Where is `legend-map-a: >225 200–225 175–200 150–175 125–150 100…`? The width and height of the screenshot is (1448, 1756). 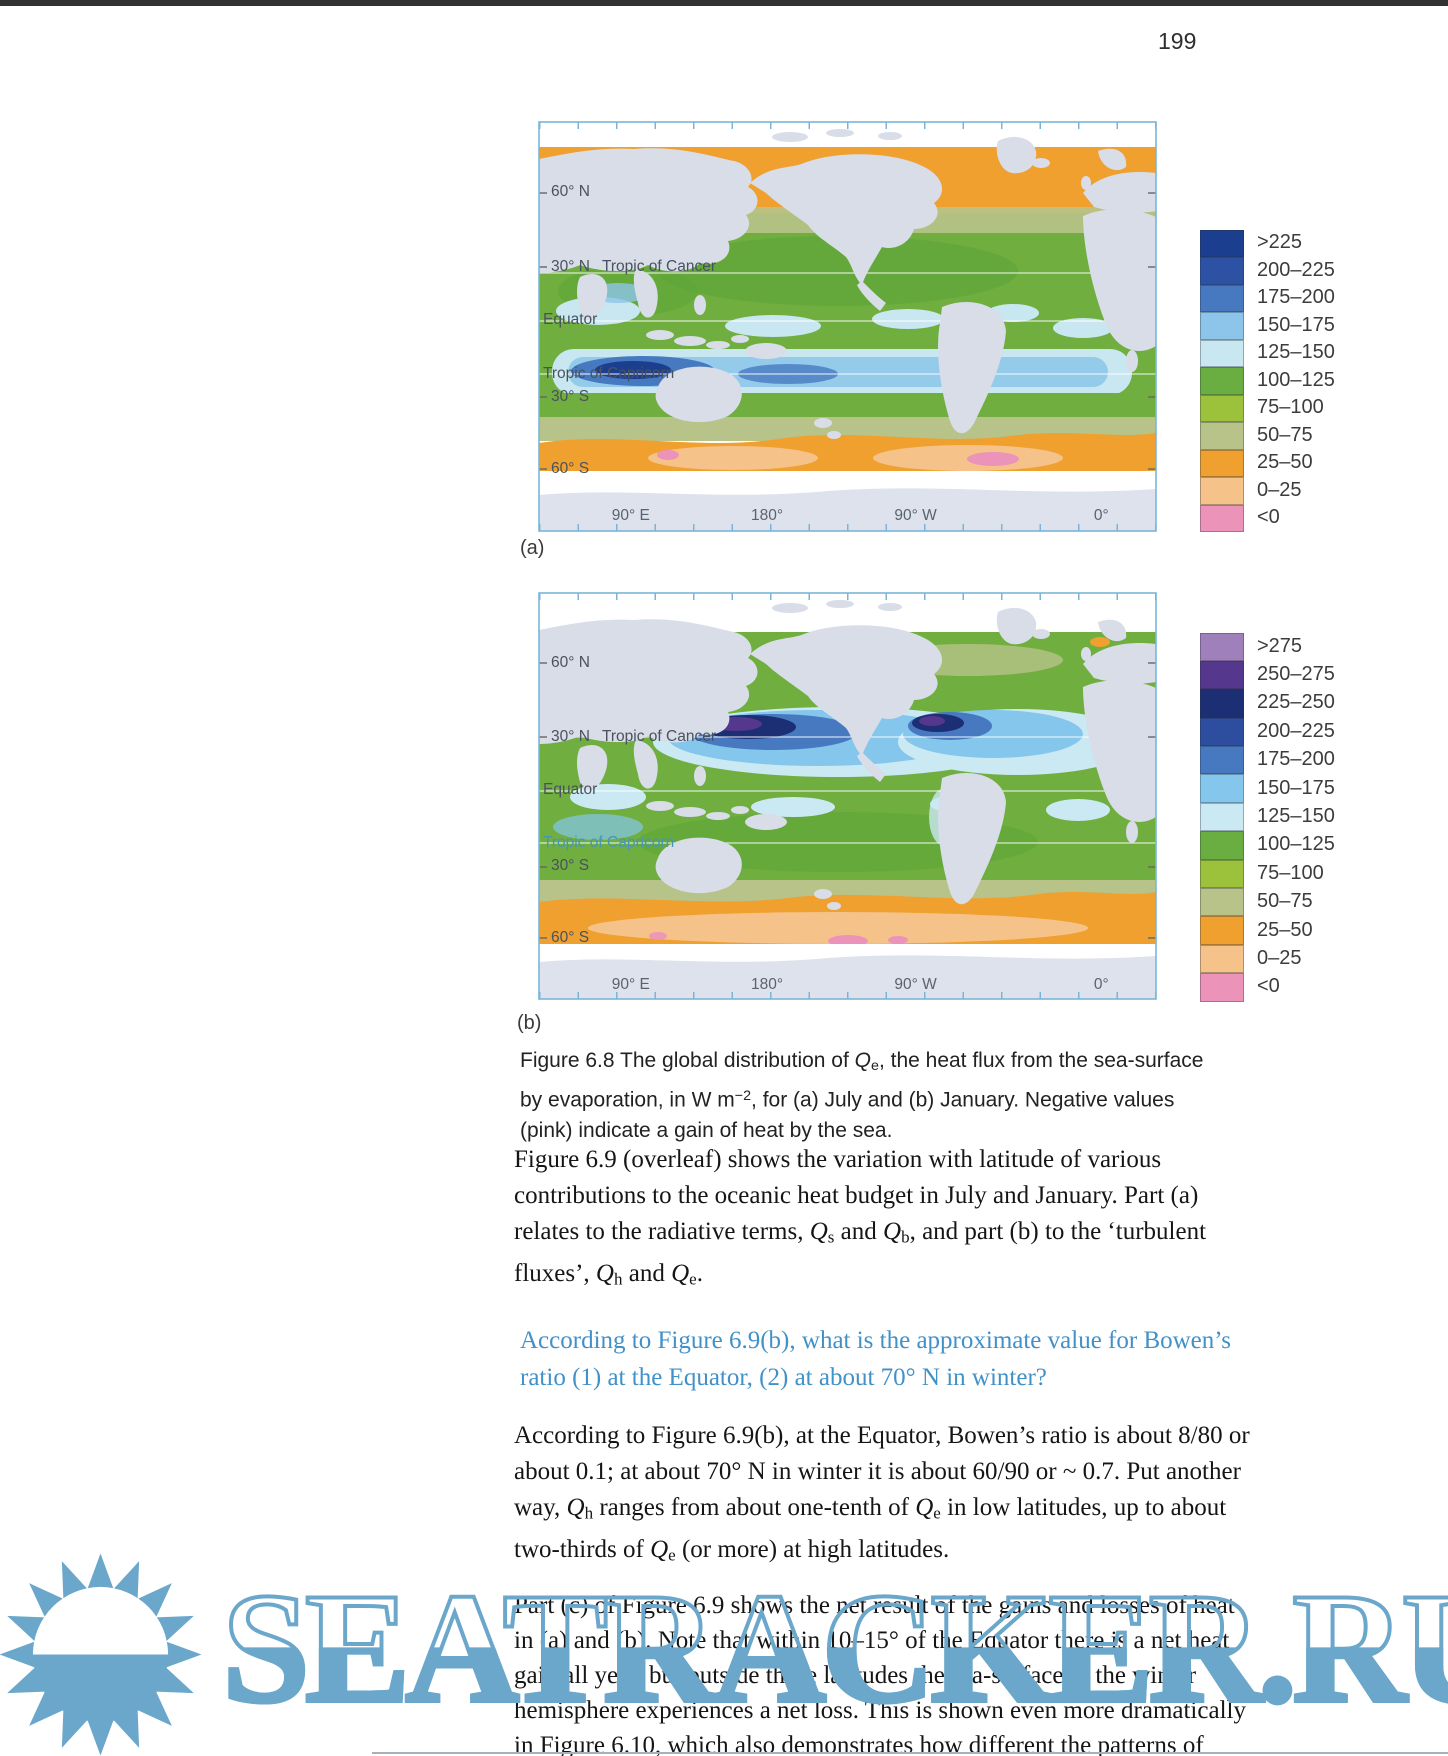
legend-map-a: >225 200–225 175–200 150–175 125–150 100… is located at coordinates (1267, 380).